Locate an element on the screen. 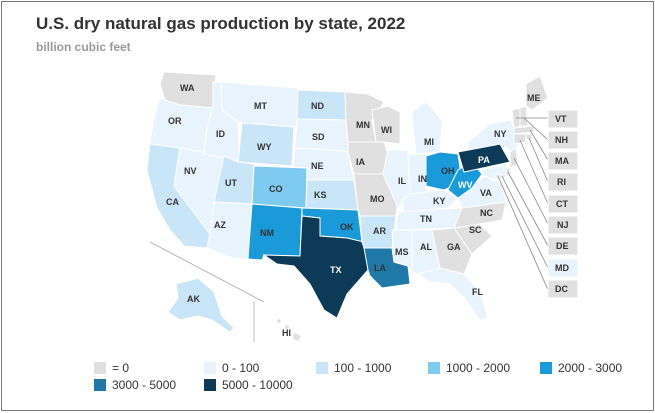  legend-item: 3000 - 5000 is located at coordinates (135, 385).